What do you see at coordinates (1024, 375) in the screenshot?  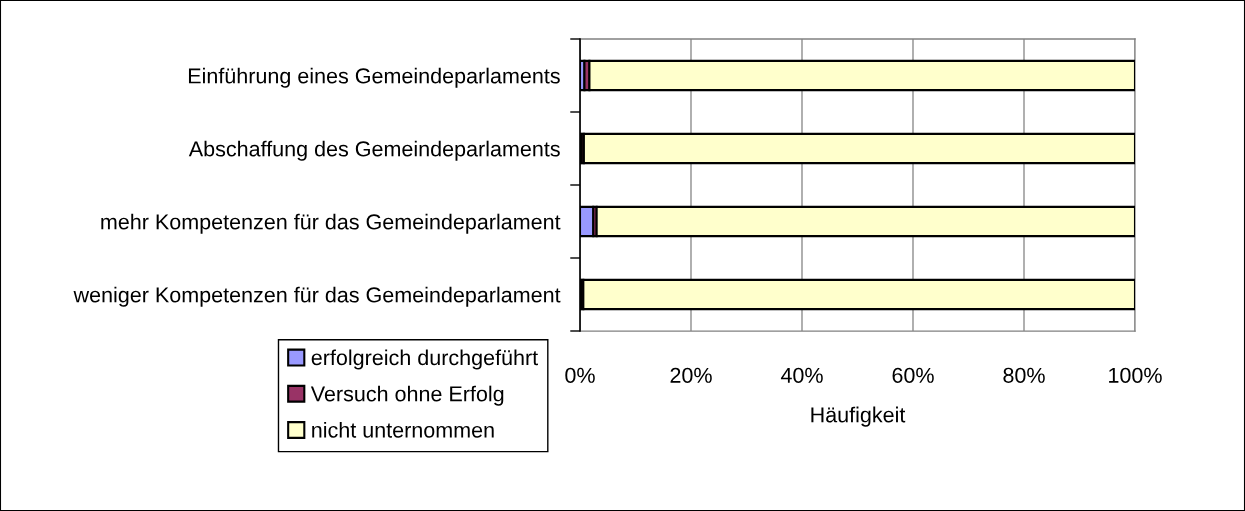 I see `x-tick-label: 80%` at bounding box center [1024, 375].